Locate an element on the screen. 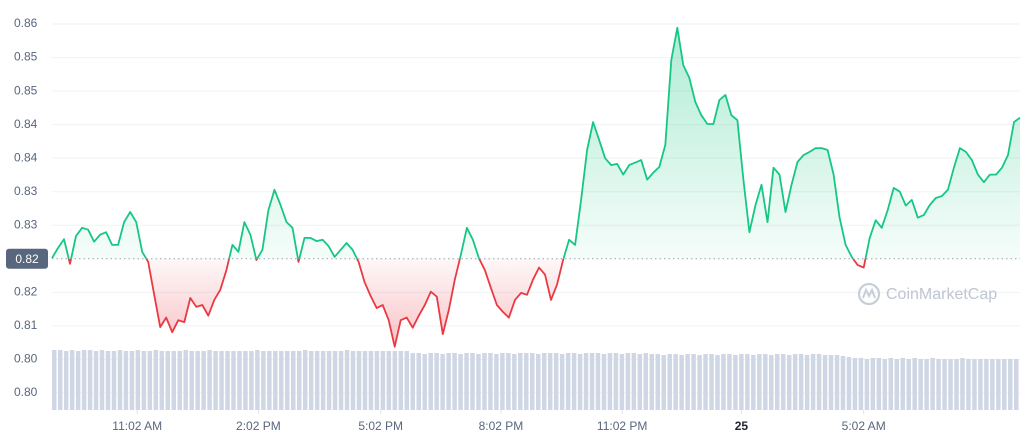 The width and height of the screenshot is (1021, 440). y-tick-label: 0.80 is located at coordinates (26, 392).